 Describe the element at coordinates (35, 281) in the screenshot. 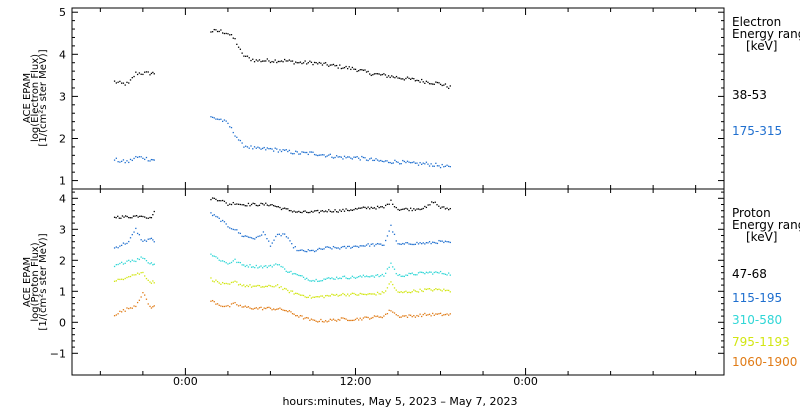

I see `proton-ylabel-2: log(Proton Flux)` at that location.